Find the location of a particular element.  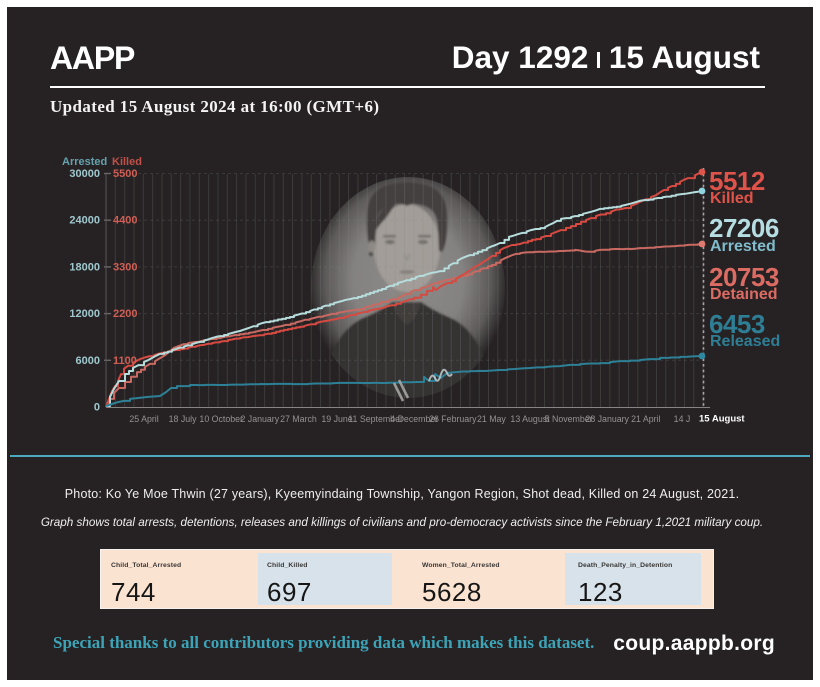

svg-text: 3300 is located at coordinates (125, 267).